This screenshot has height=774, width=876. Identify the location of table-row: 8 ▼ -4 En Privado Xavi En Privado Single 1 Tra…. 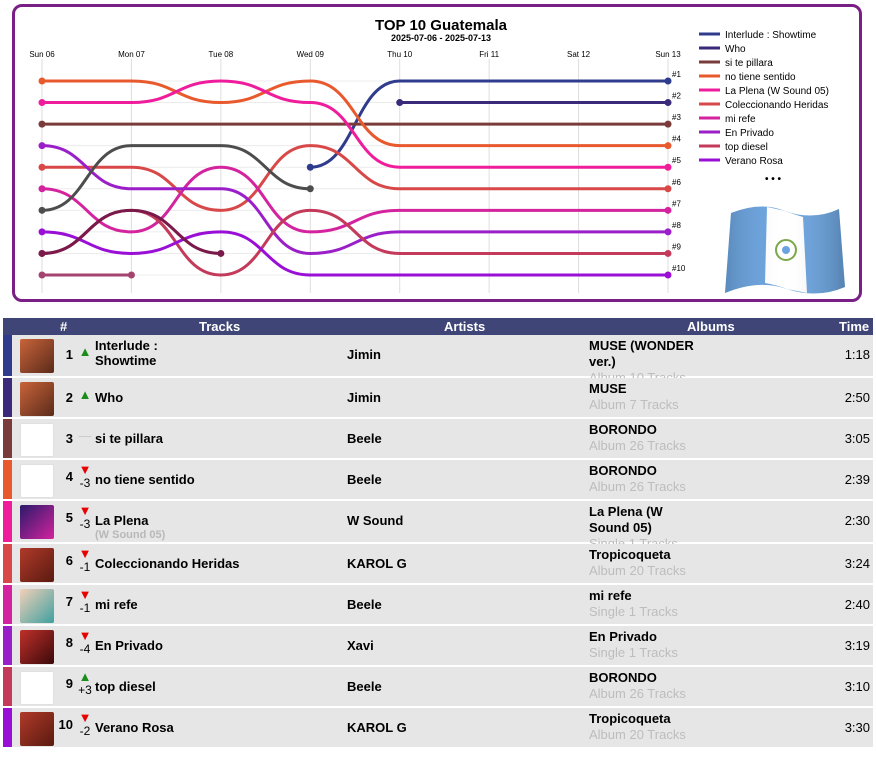
(438, 646).